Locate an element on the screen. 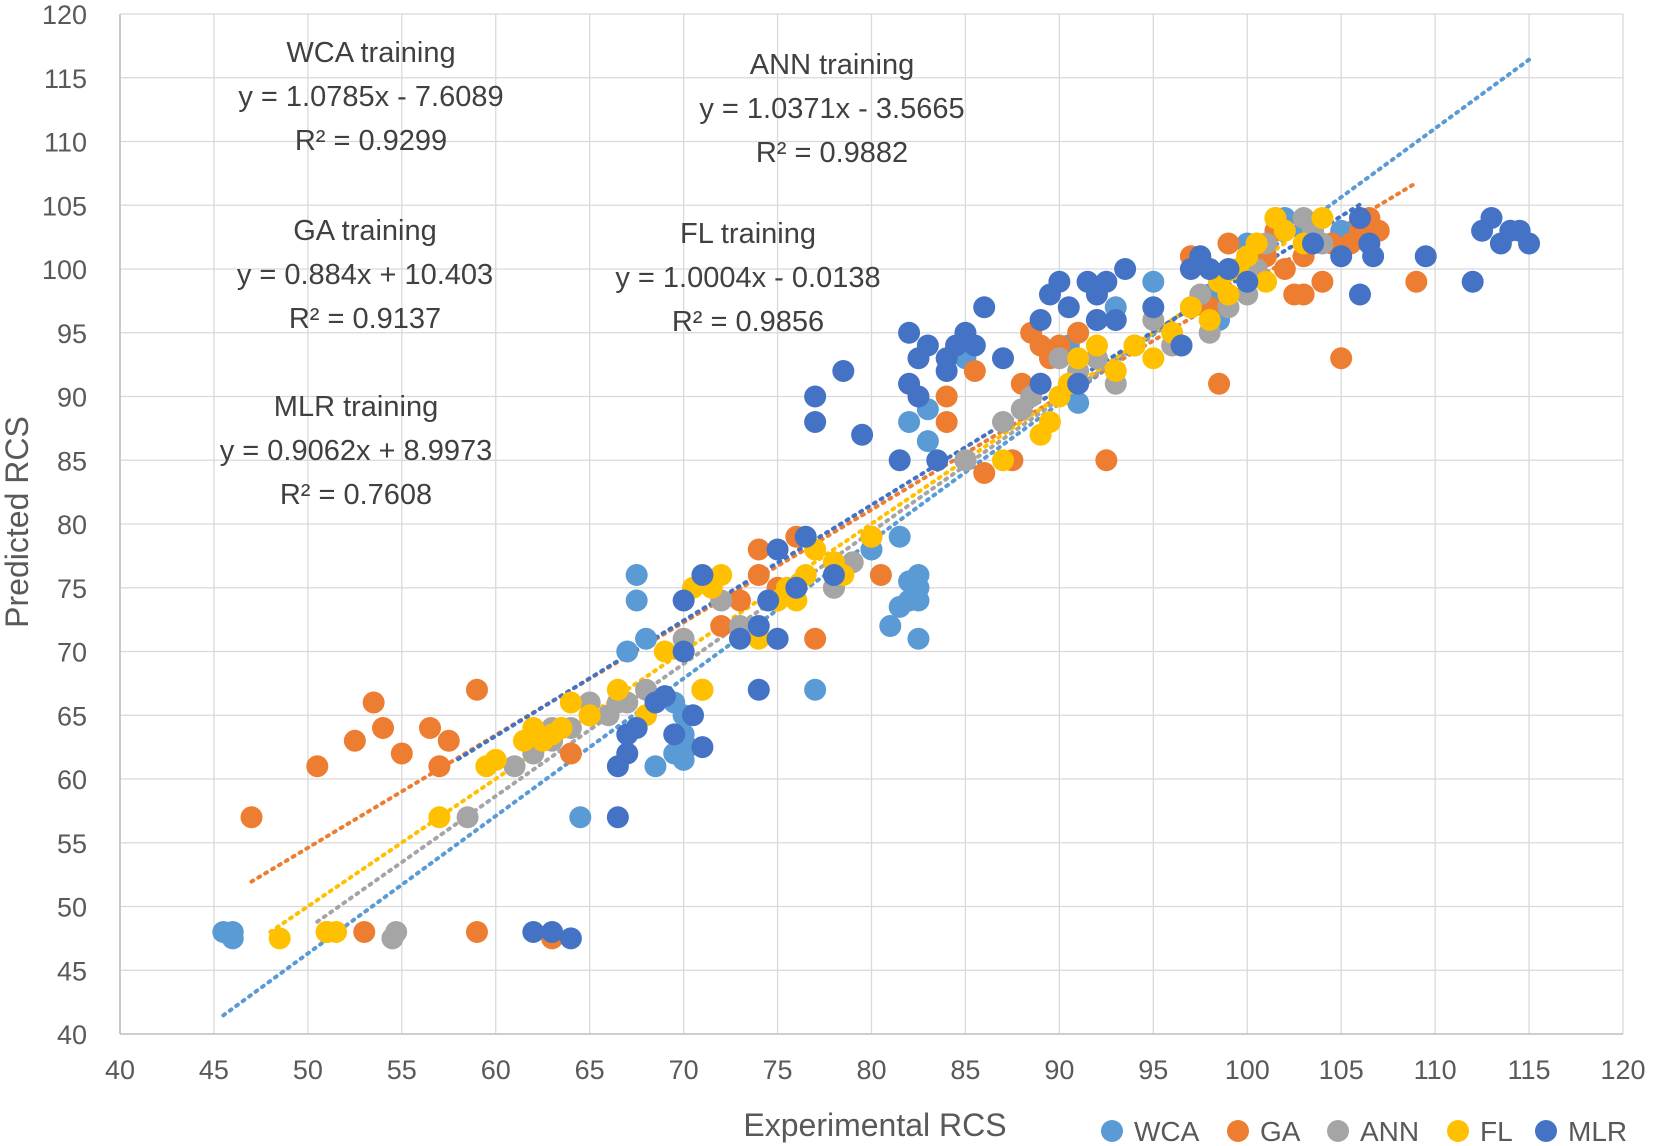 This screenshot has width=1654, height=1146. y-tick-label-105: 105 is located at coordinates (64, 206).